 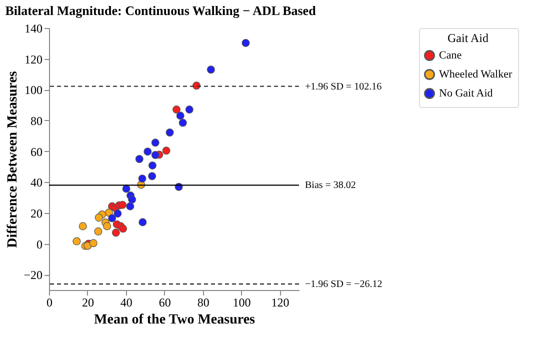 What do you see at coordinates (161, 10) in the screenshot?
I see `chart-title: Bilateral Magnitude: Continuous Walking − ADL Based` at bounding box center [161, 10].